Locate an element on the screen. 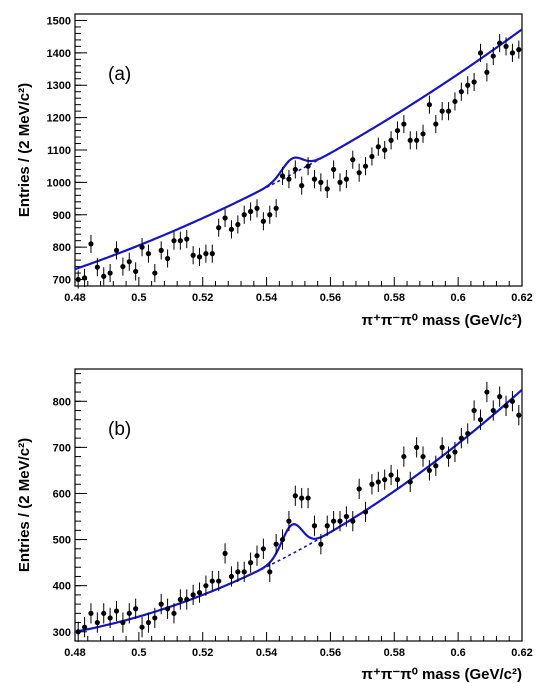  y-tick-label: 900 is located at coordinates (62, 216).